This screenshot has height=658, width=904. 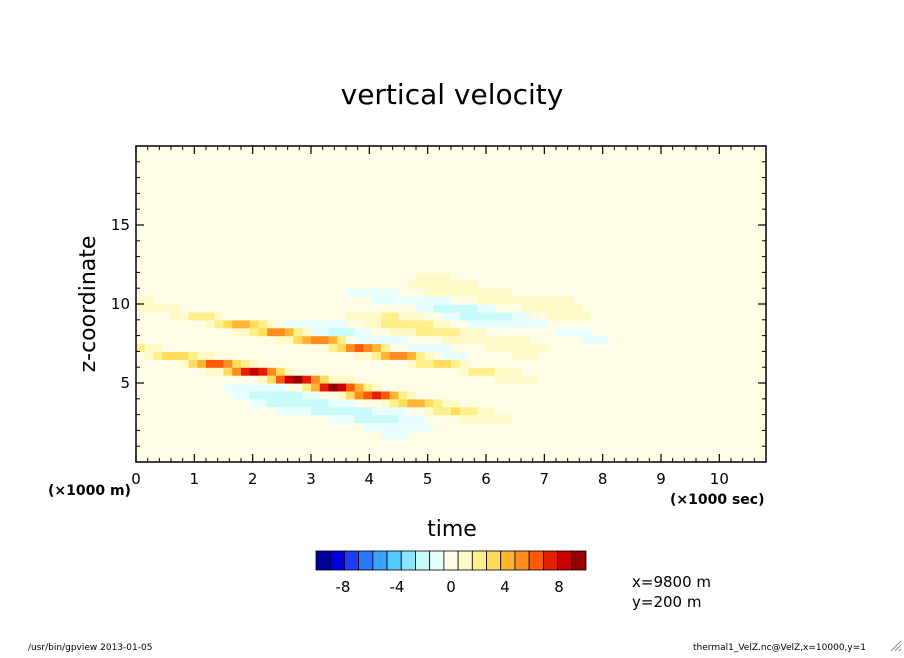 I want to click on x-position-label: x=9800 m, so click(x=671, y=582).